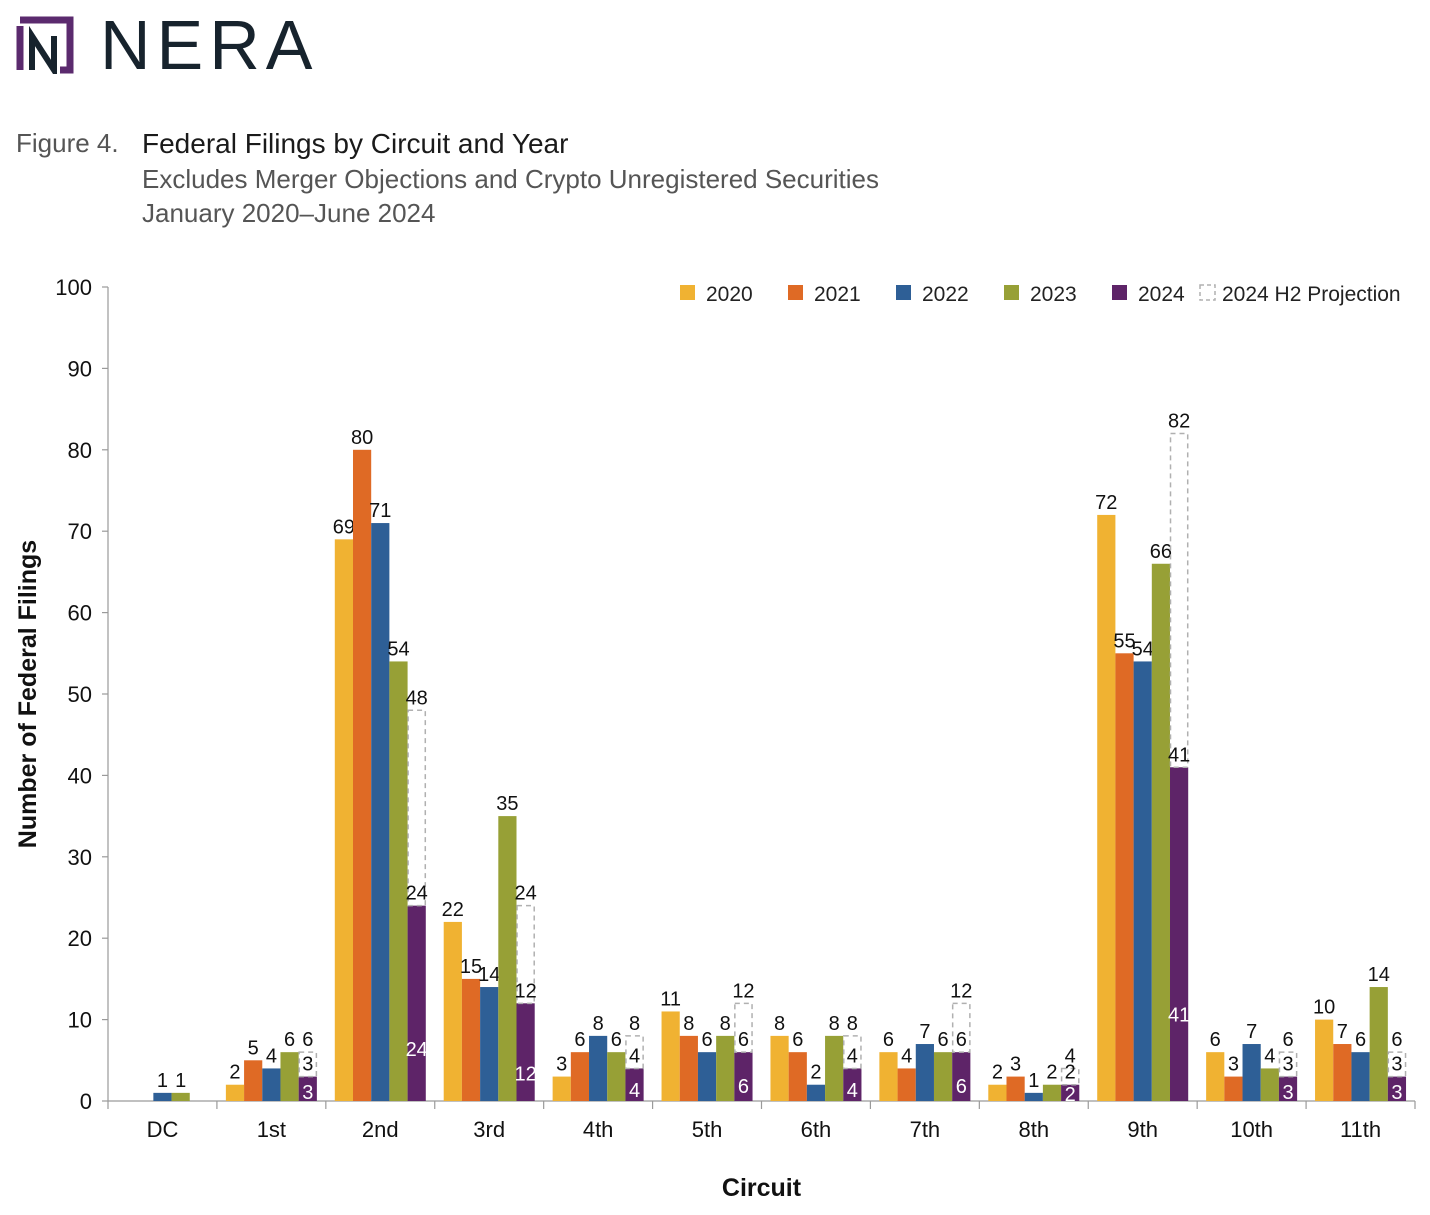  I want to click on data-label-2024: 24, so click(417, 894).